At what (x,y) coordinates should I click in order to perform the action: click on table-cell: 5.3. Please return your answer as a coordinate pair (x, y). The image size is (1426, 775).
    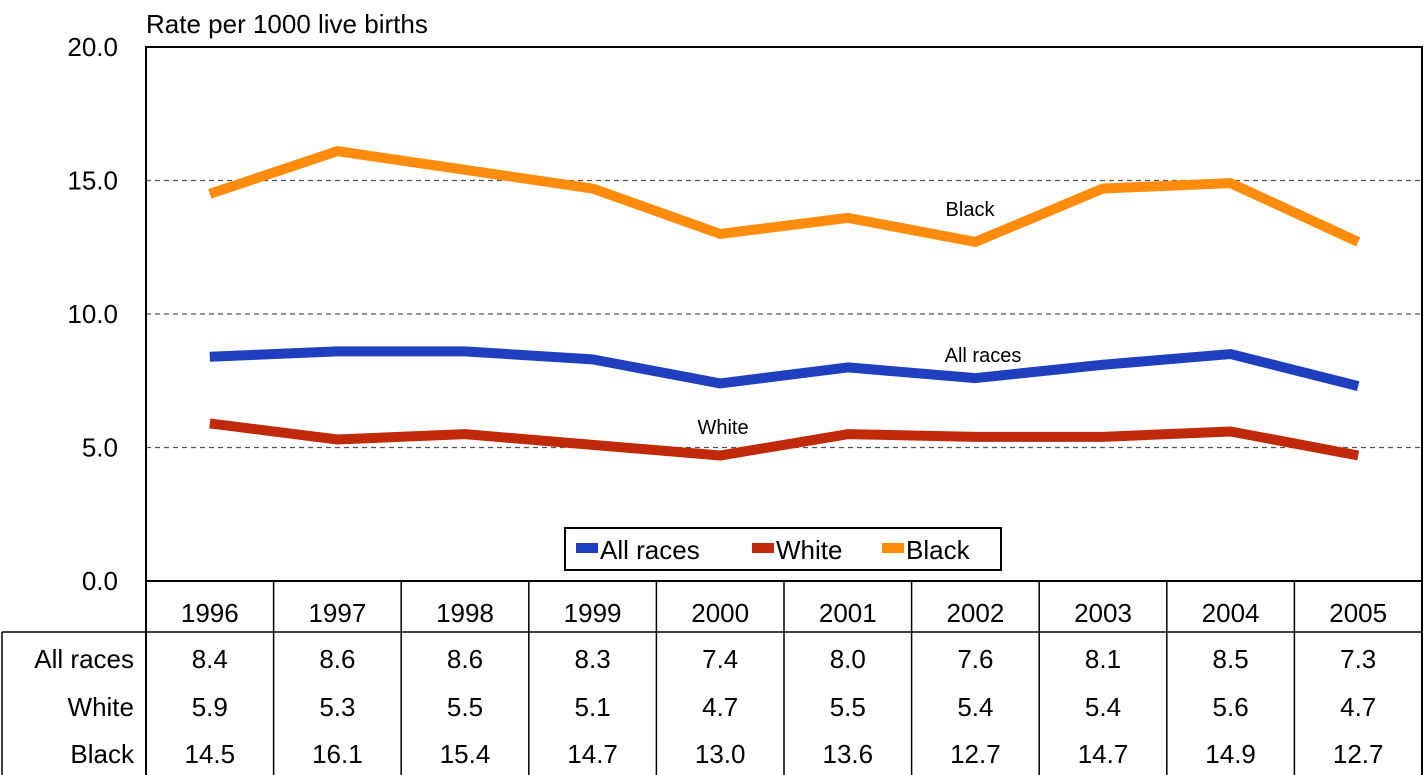
    Looking at the image, I should click on (337, 707).